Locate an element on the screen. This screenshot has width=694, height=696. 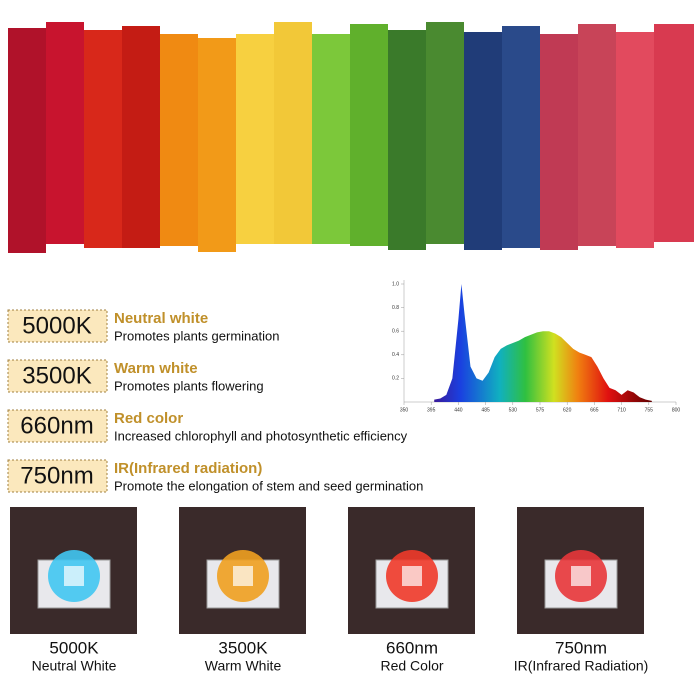
y-tick-label: 1.0 is located at coordinates (395, 284).